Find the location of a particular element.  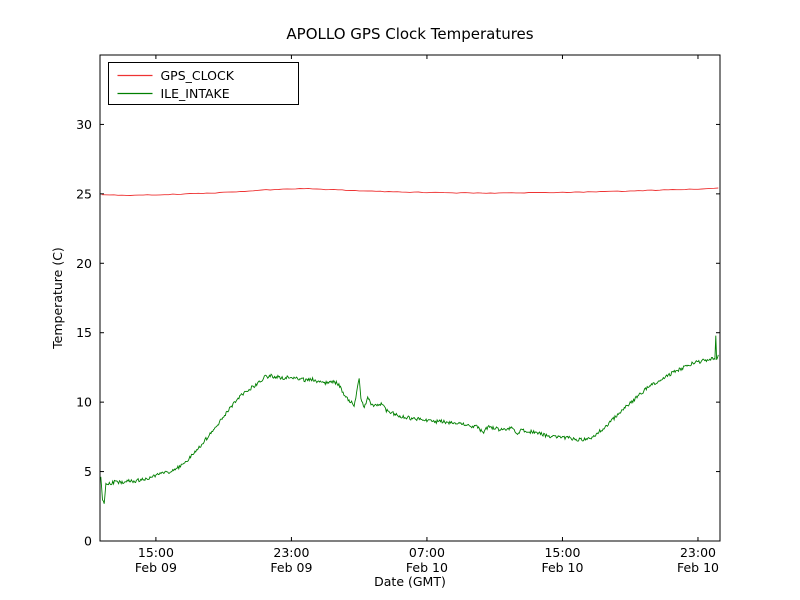

chart-title: APOLLO GPS Clock Temperatures is located at coordinates (409, 34).